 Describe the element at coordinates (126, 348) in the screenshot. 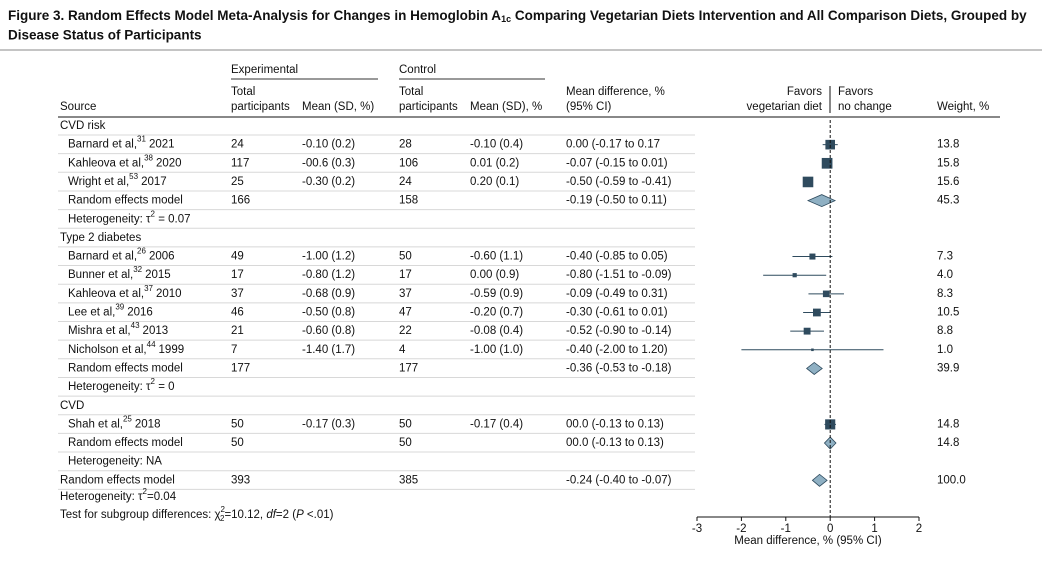

I see `study-name: Nicholson et al,44 1999` at that location.